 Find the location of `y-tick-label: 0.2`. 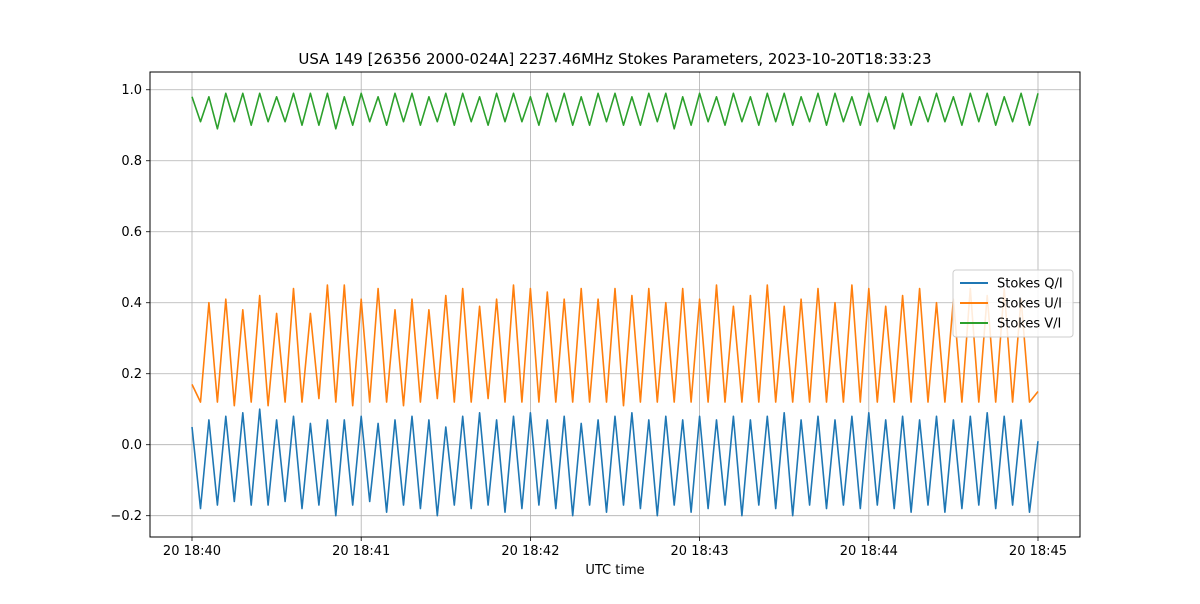

y-tick-label: 0.2 is located at coordinates (131, 374).